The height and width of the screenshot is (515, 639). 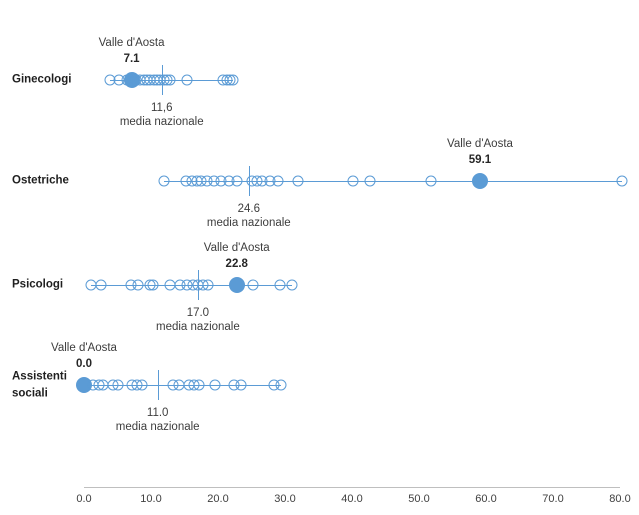 I want to click on highlight-annotation-value: 59.1, so click(x=480, y=160).